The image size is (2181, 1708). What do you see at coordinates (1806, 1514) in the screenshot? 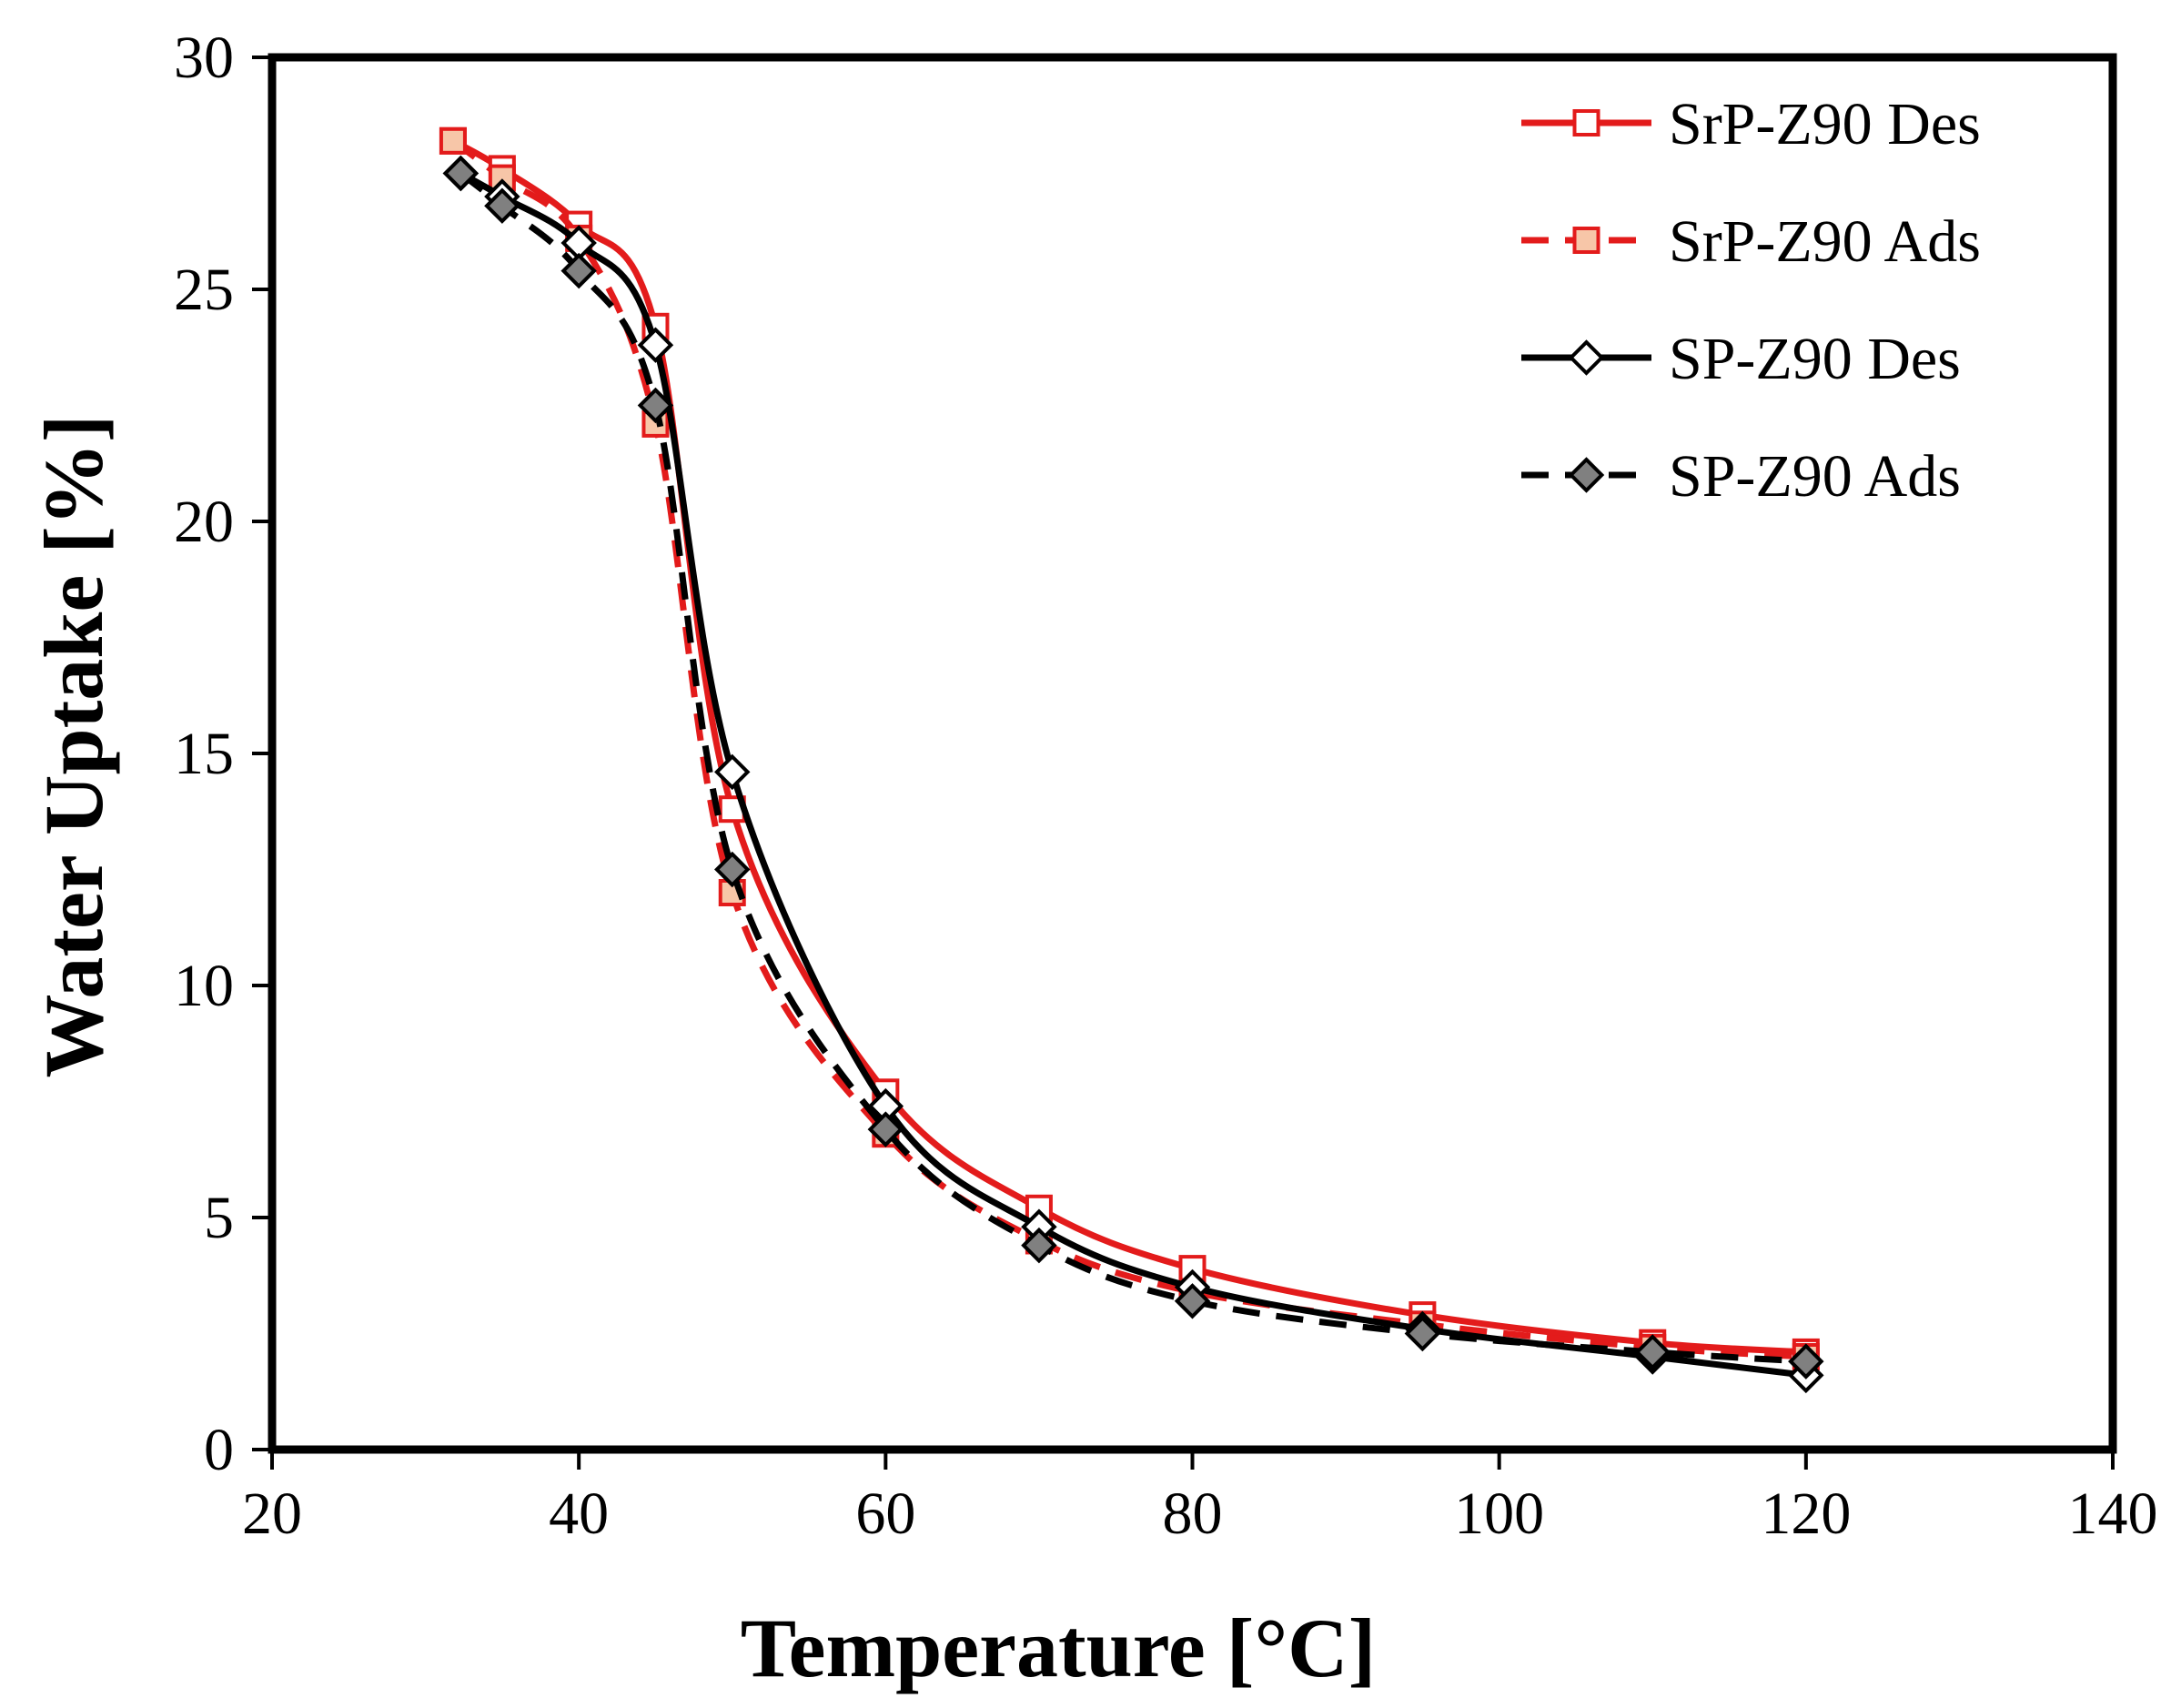
I see `x-tick-label: 120` at bounding box center [1806, 1514].